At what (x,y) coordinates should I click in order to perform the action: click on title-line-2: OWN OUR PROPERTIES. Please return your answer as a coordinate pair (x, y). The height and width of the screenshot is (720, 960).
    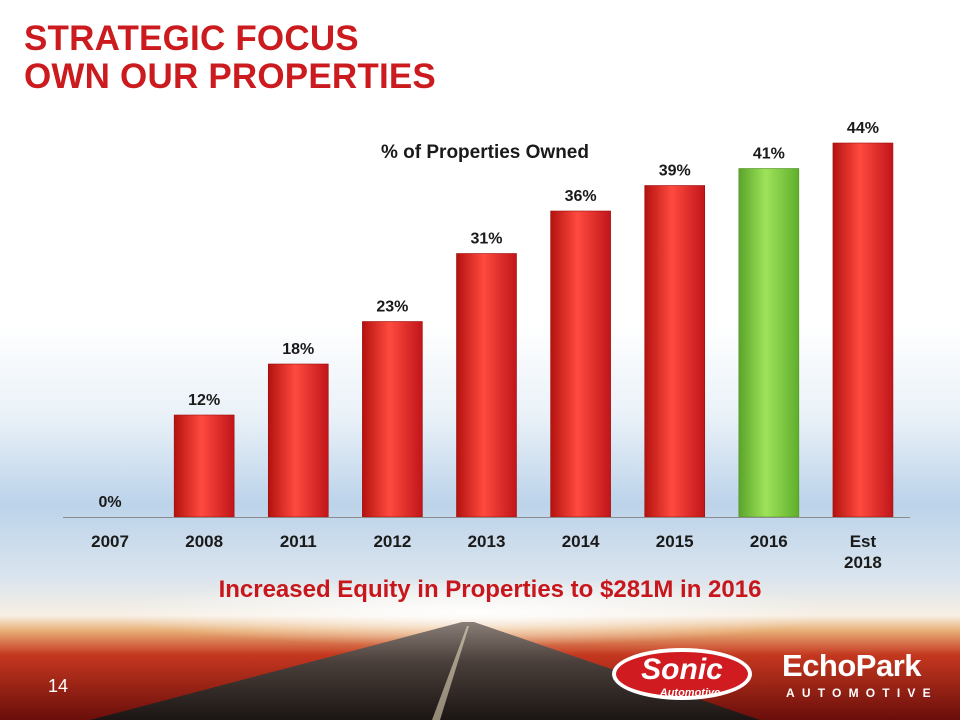
    Looking at the image, I should click on (230, 76).